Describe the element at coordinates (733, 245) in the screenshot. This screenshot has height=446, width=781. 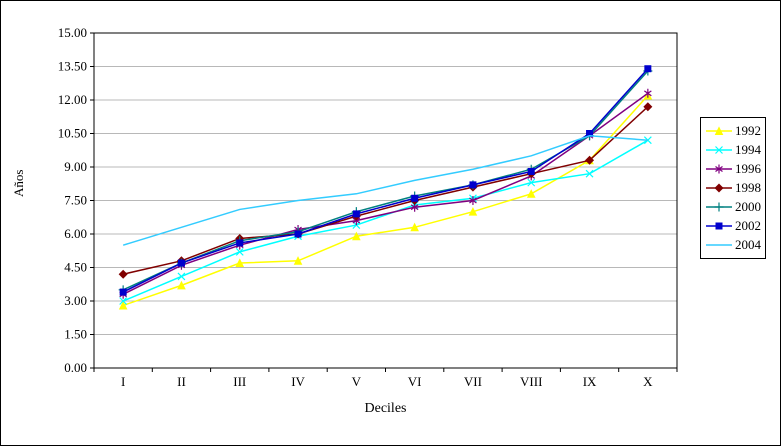
I see `legend-item-2004: 2004` at that location.